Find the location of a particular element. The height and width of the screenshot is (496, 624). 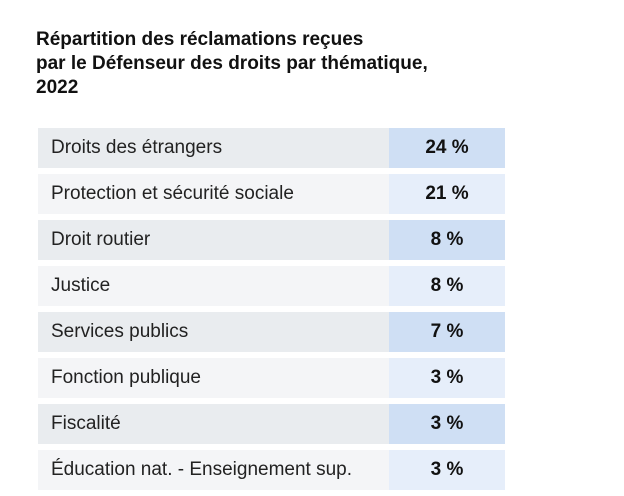

row-value: 21 % is located at coordinates (447, 194).